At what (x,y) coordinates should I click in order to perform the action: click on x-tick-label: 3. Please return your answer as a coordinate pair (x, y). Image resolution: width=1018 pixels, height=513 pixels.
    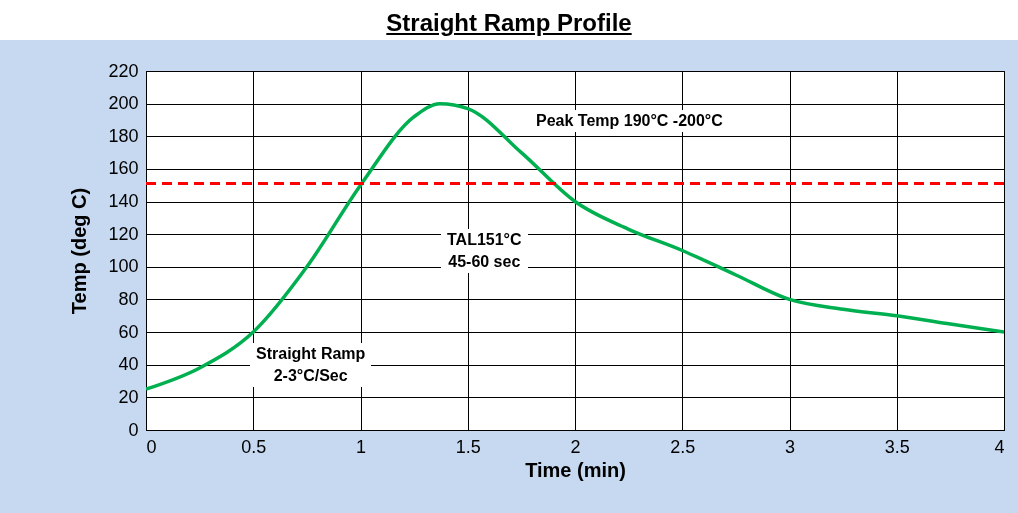
    Looking at the image, I should click on (790, 446).